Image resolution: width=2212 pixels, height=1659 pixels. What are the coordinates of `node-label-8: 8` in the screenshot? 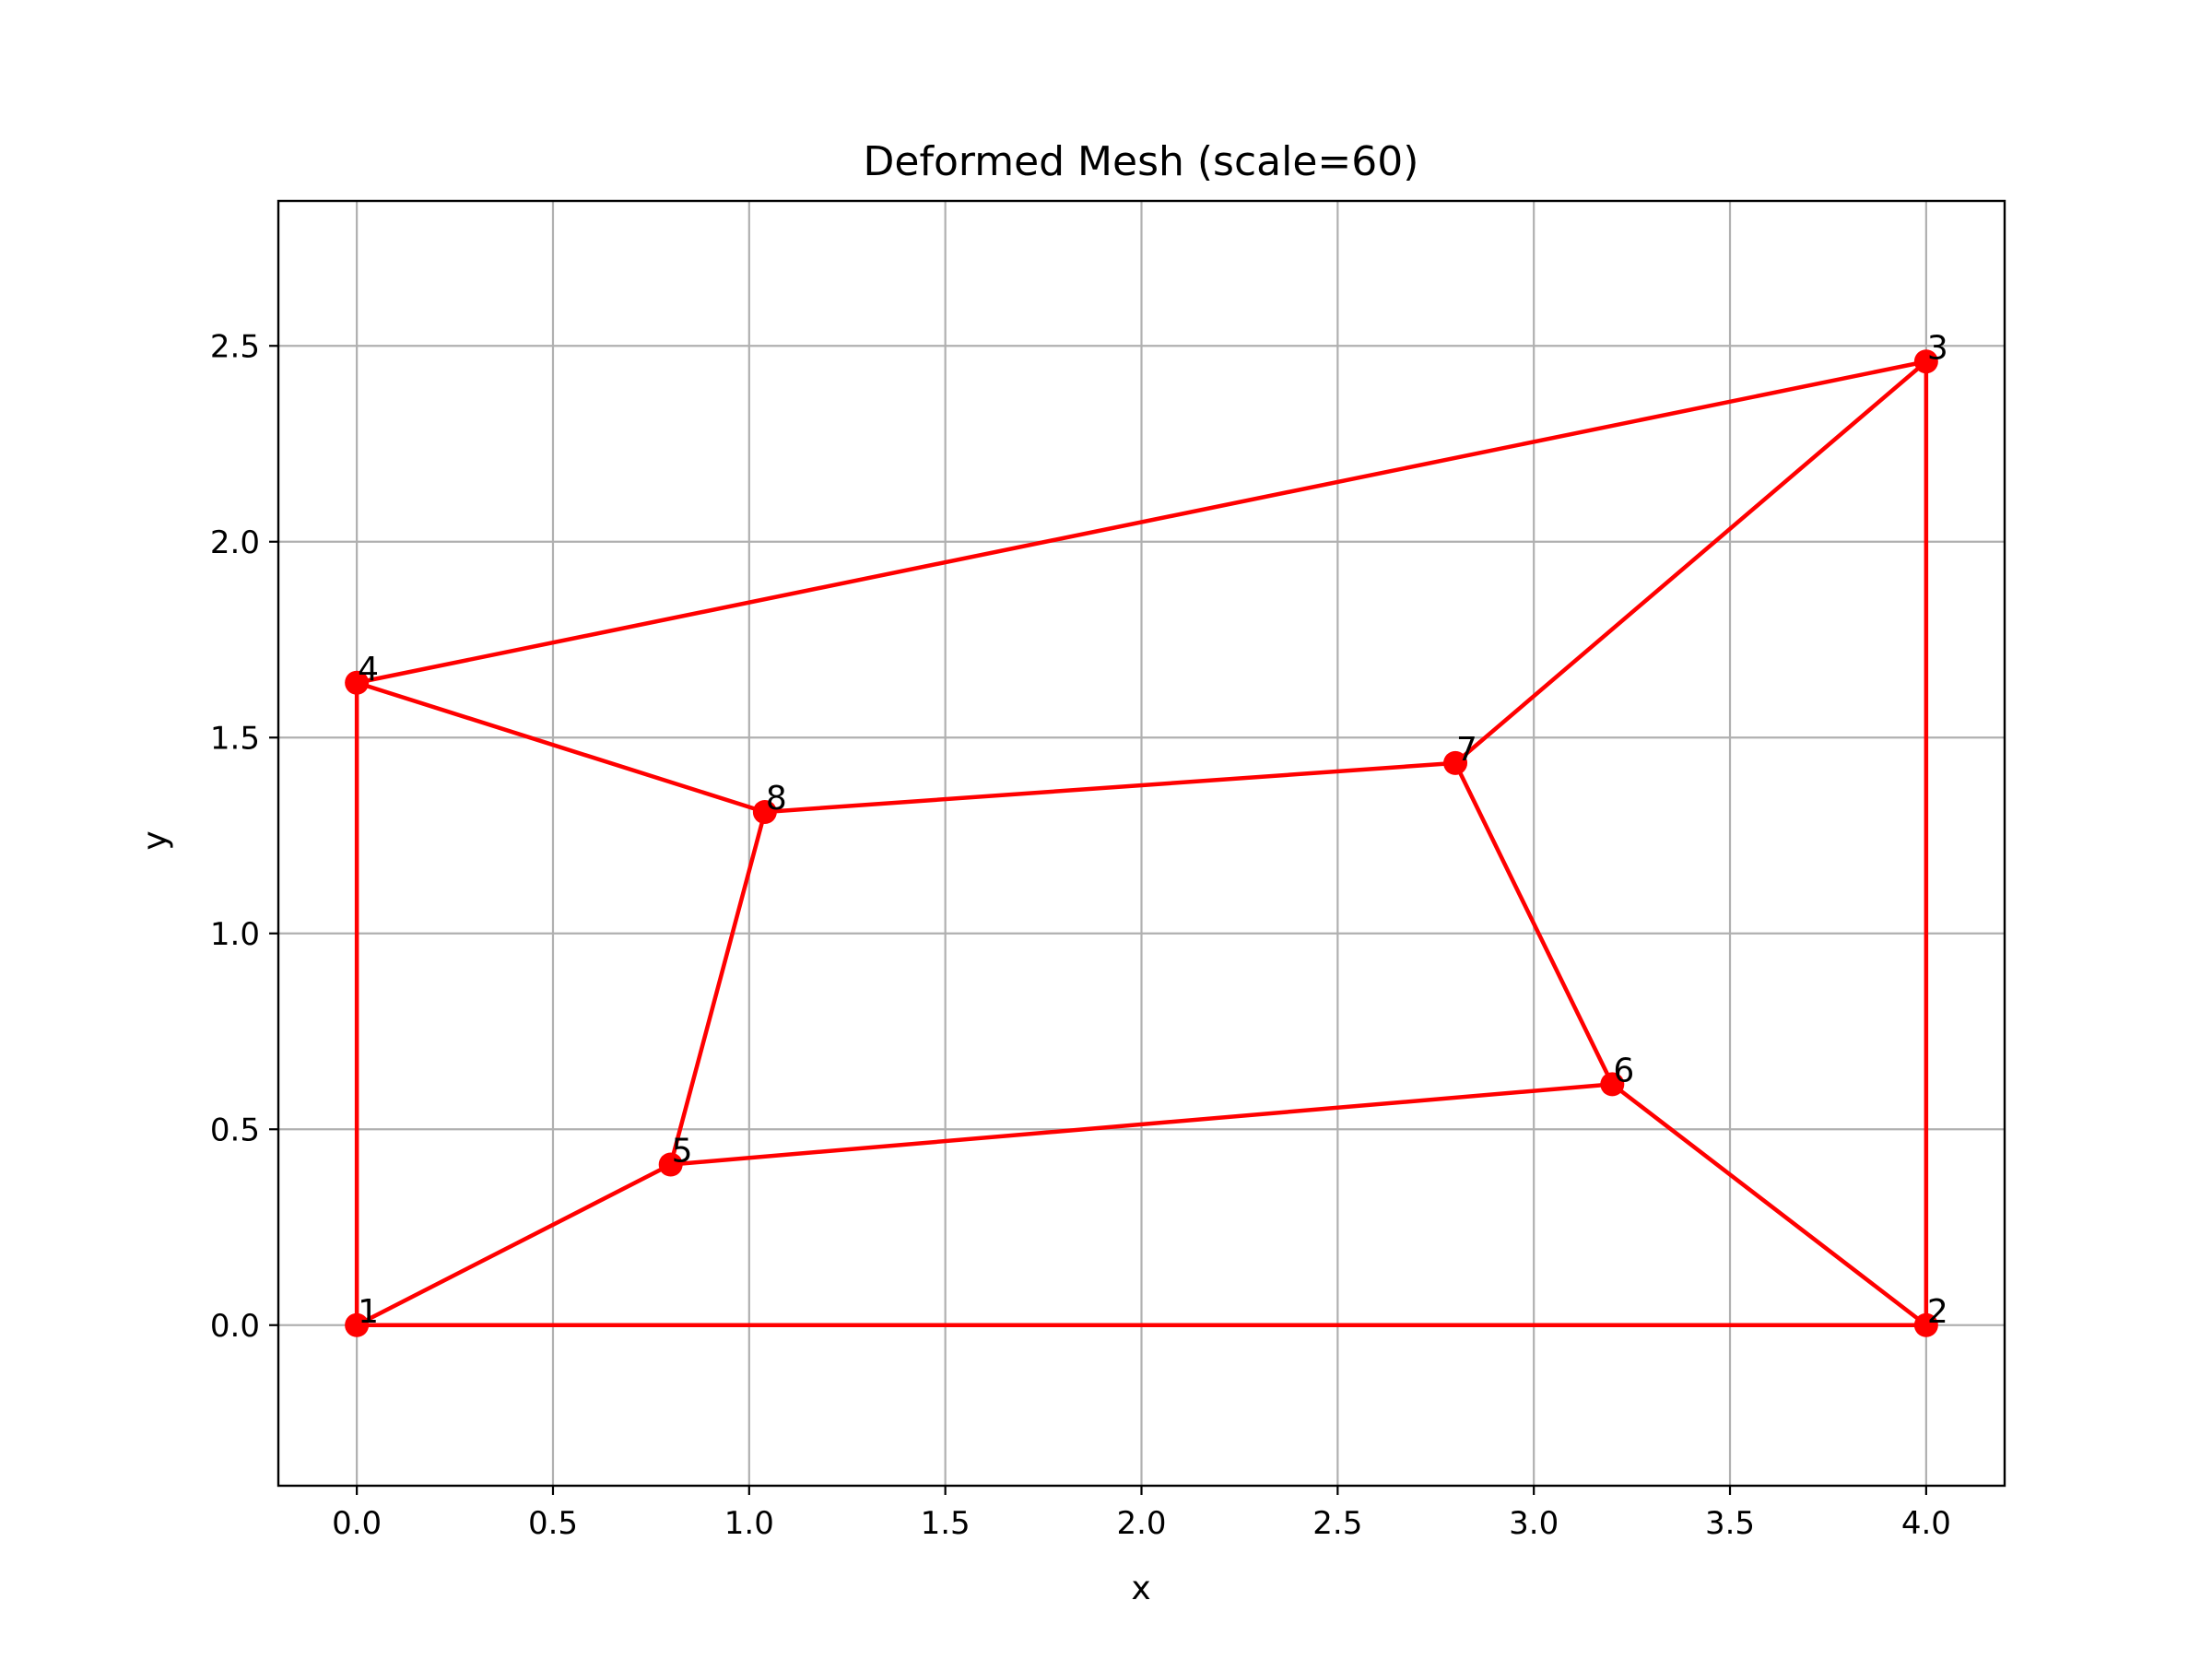 It's located at (776, 799).